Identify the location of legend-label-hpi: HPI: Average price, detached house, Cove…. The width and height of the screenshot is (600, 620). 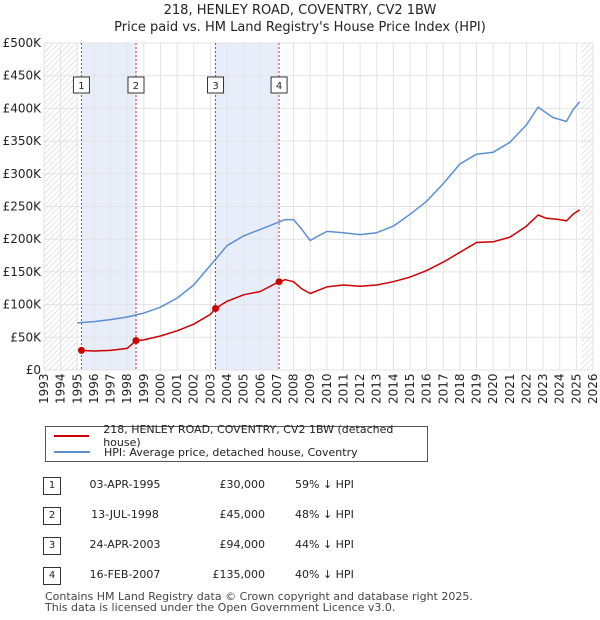
(231, 452).